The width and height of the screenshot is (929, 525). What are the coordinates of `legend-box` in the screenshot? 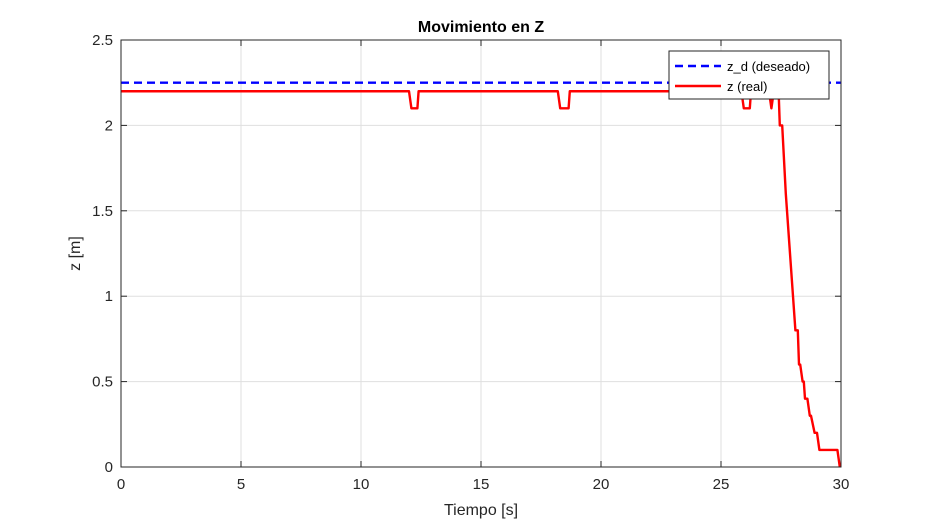 It's located at (749, 75).